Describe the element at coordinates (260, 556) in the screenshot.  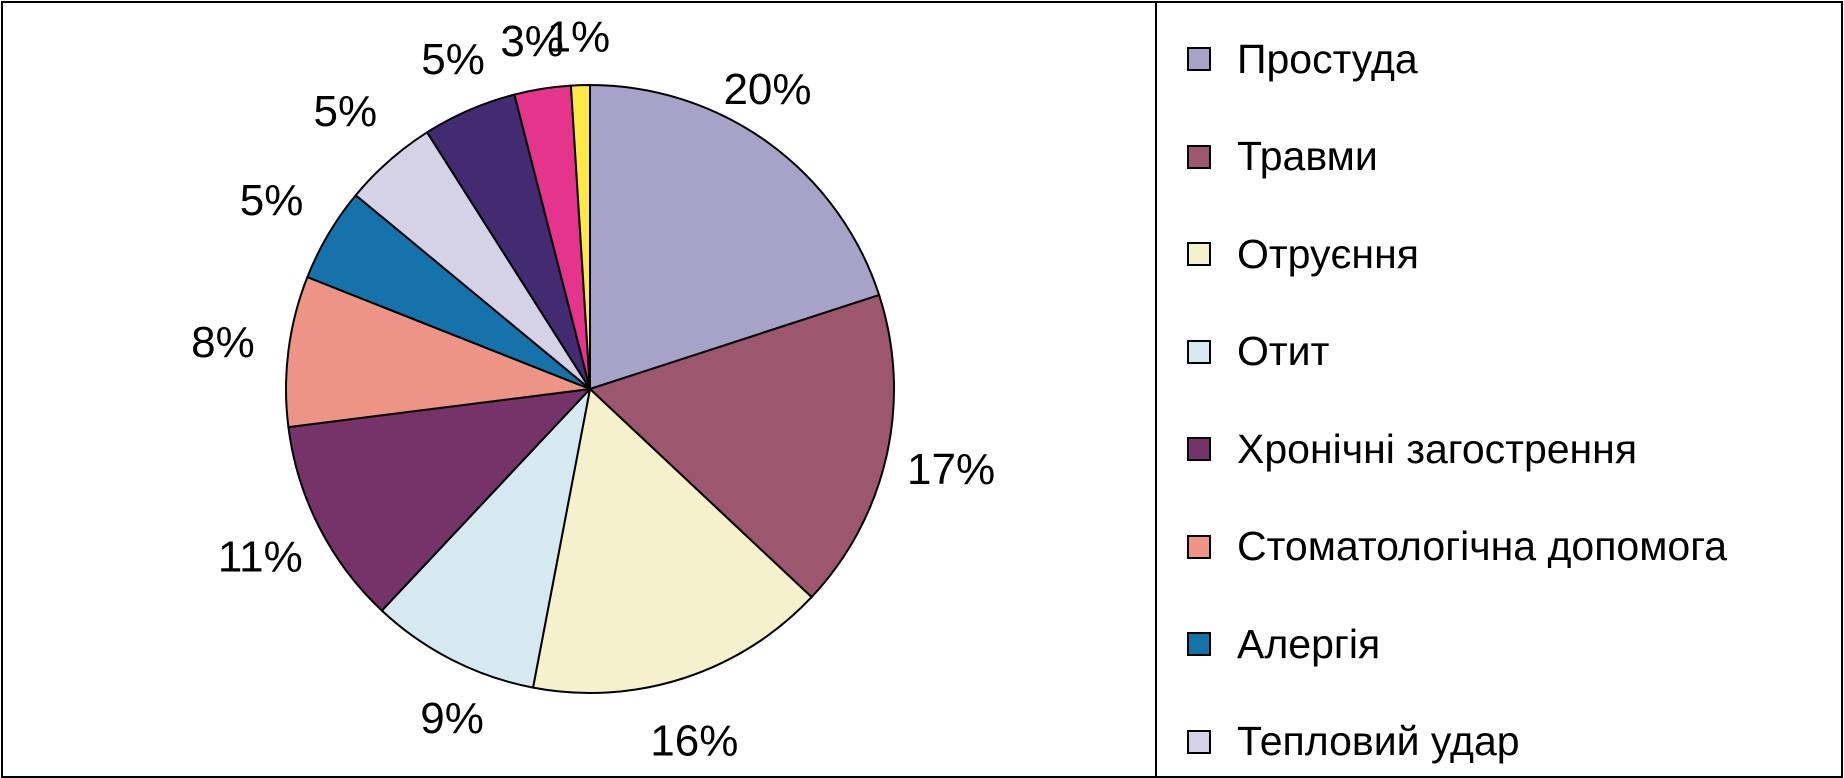
I see `slice-label-5: 11%` at that location.